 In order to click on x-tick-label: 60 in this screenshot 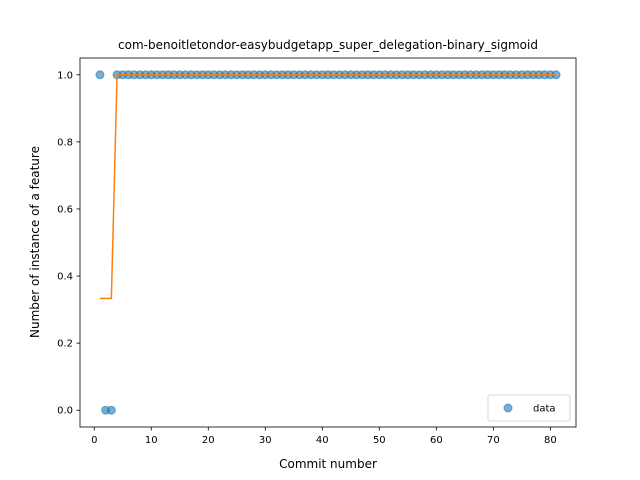, I will do `click(436, 440)`.